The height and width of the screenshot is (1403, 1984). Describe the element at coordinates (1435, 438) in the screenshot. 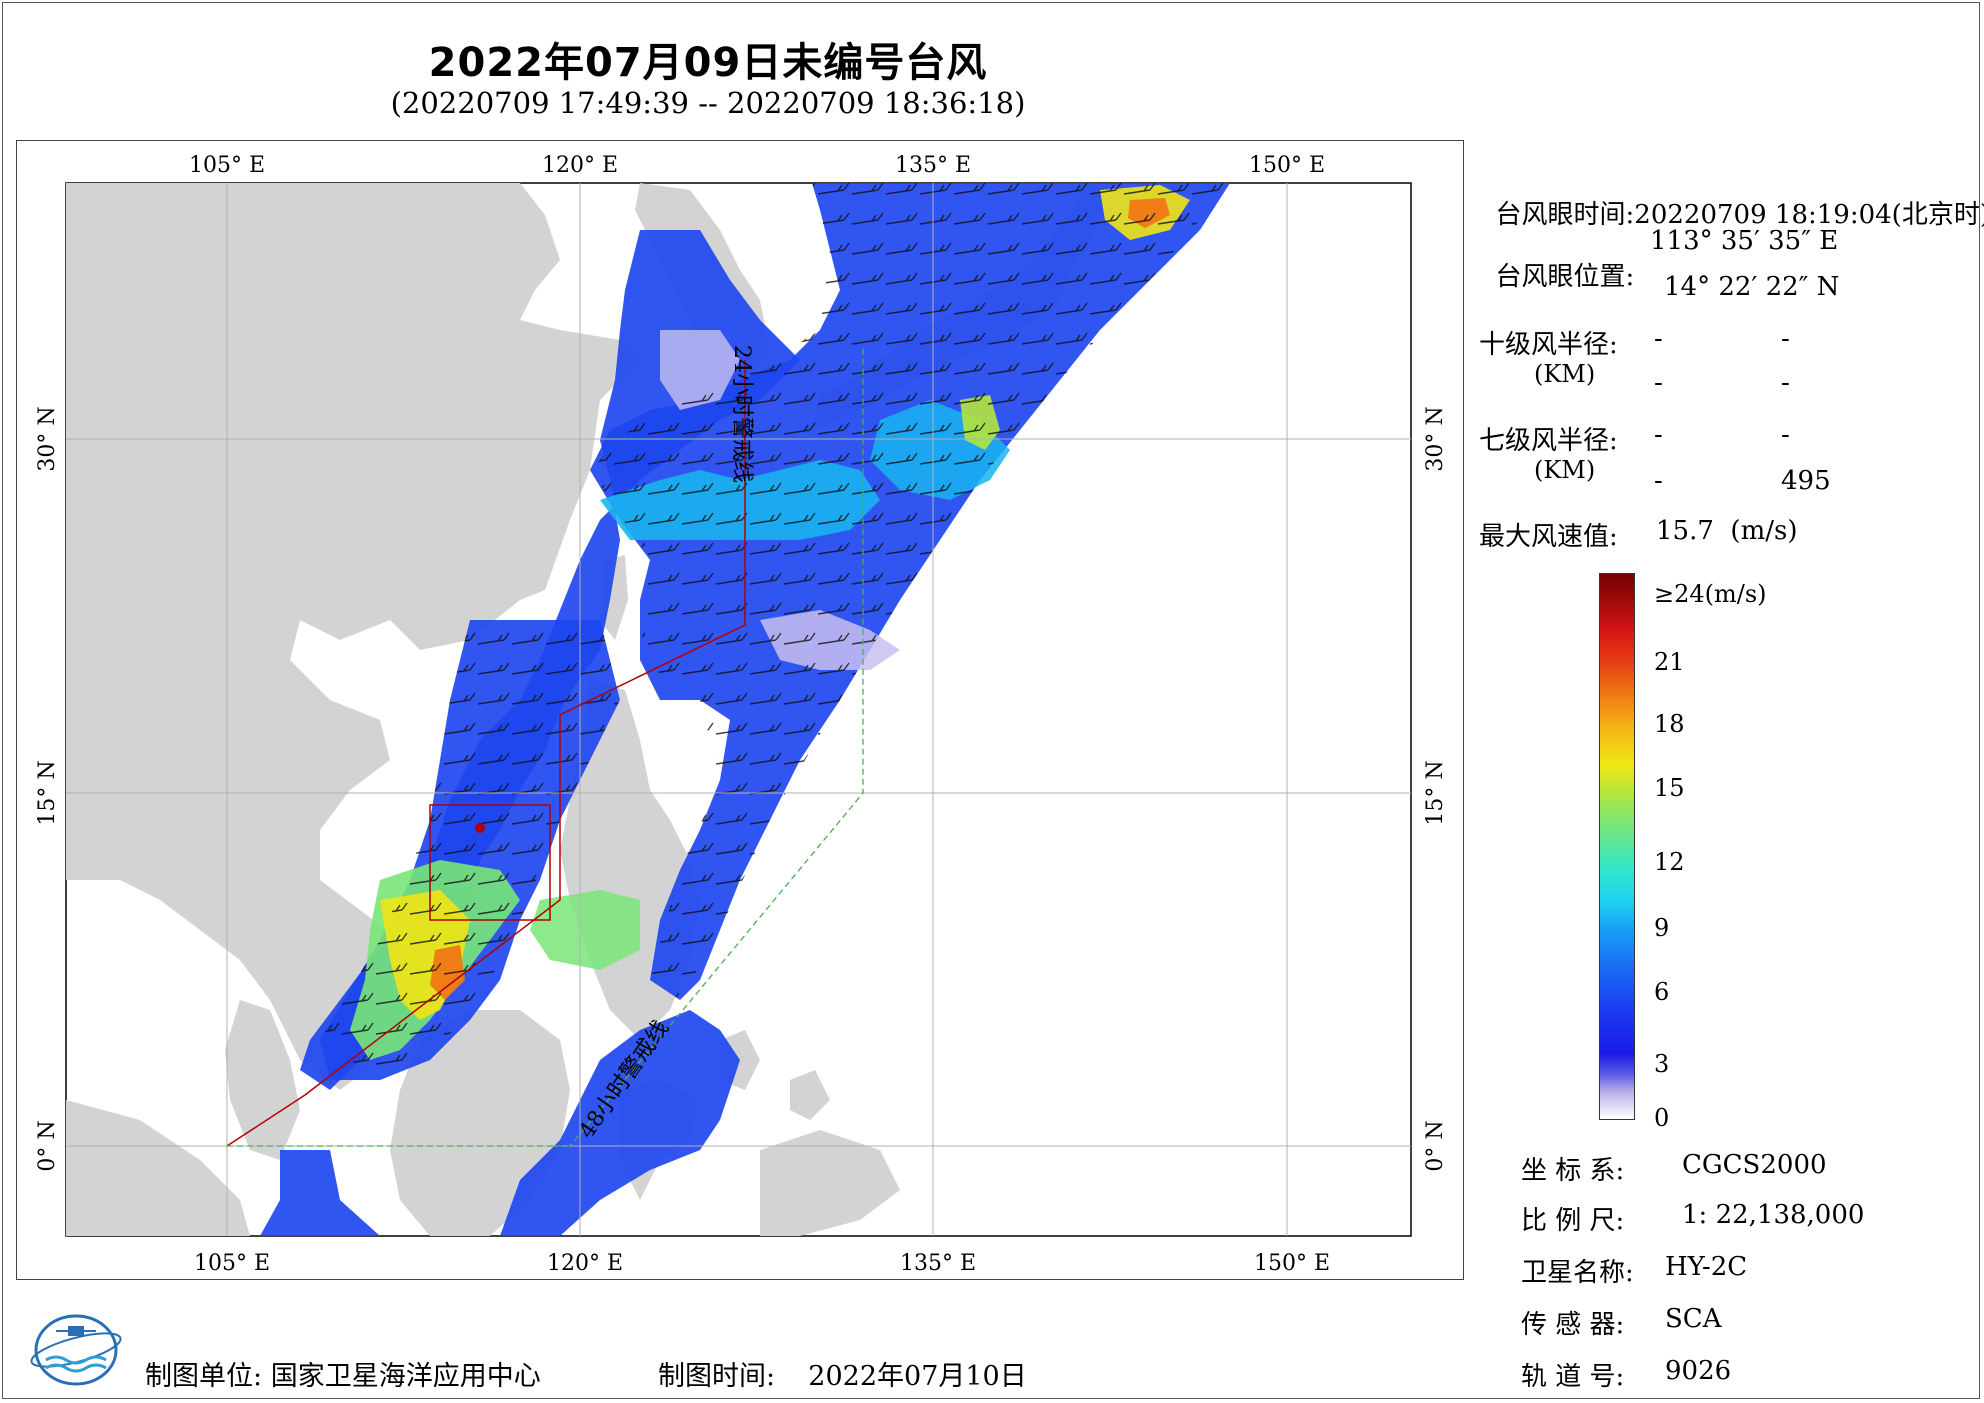

I see `lat-label-right-30: 30° N` at that location.